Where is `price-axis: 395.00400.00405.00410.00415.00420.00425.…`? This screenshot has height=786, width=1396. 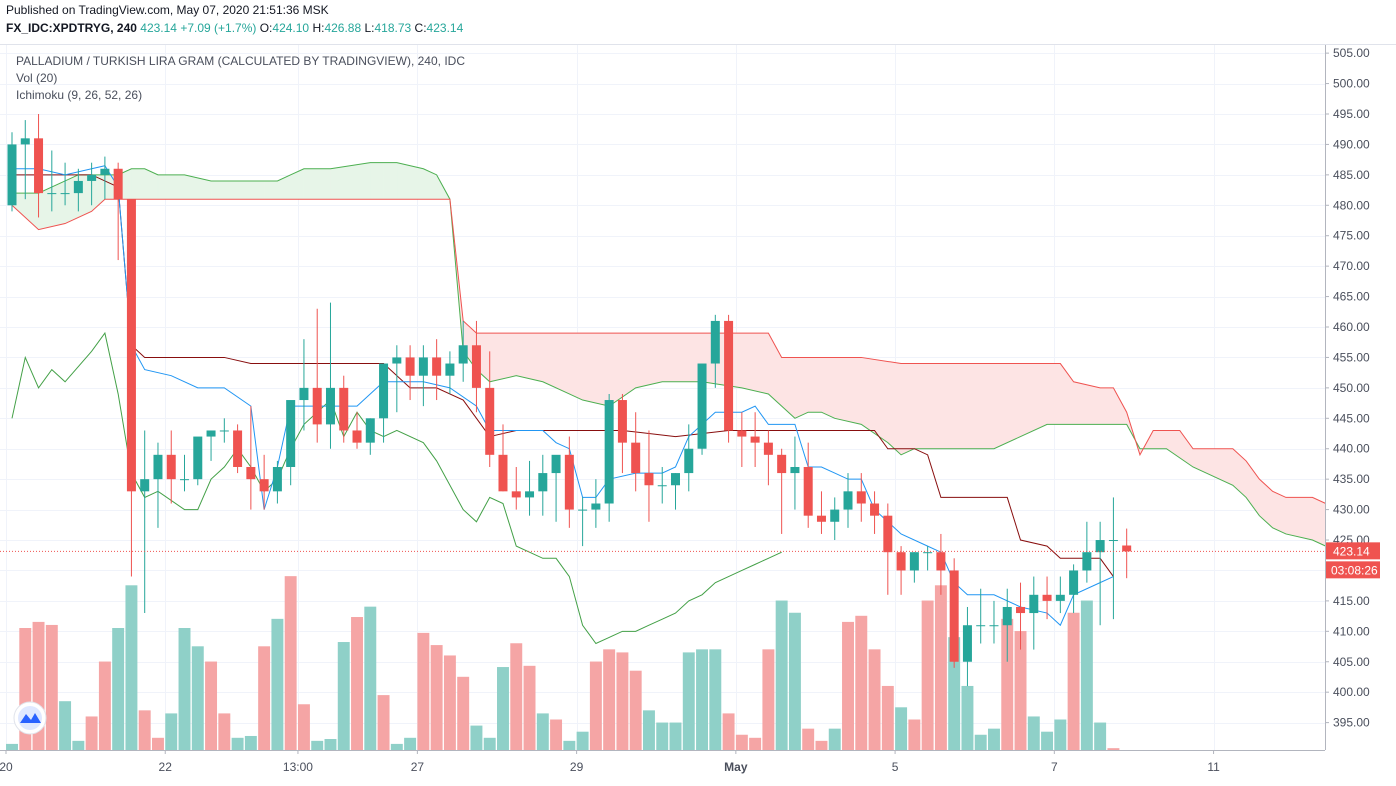 price-axis: 395.00400.00405.00410.00415.00420.00425.… is located at coordinates (1347, 388).